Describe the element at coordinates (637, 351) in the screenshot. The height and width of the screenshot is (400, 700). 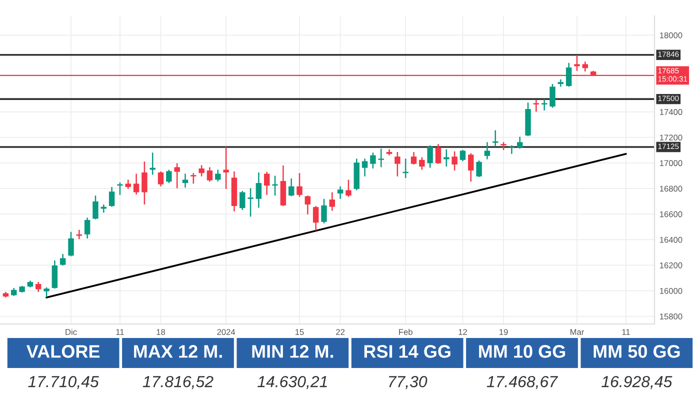
I see `text: MM 50 GG` at that location.